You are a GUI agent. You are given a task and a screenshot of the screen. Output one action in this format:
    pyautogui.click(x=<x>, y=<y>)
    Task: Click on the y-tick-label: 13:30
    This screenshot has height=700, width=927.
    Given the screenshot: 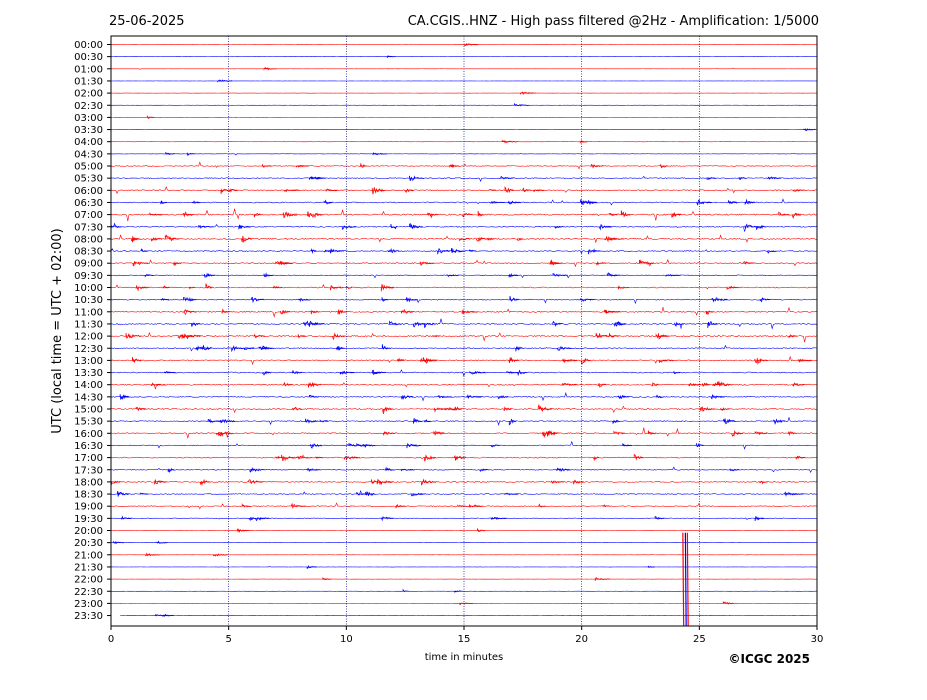 What is the action you would take?
    pyautogui.click(x=88, y=373)
    